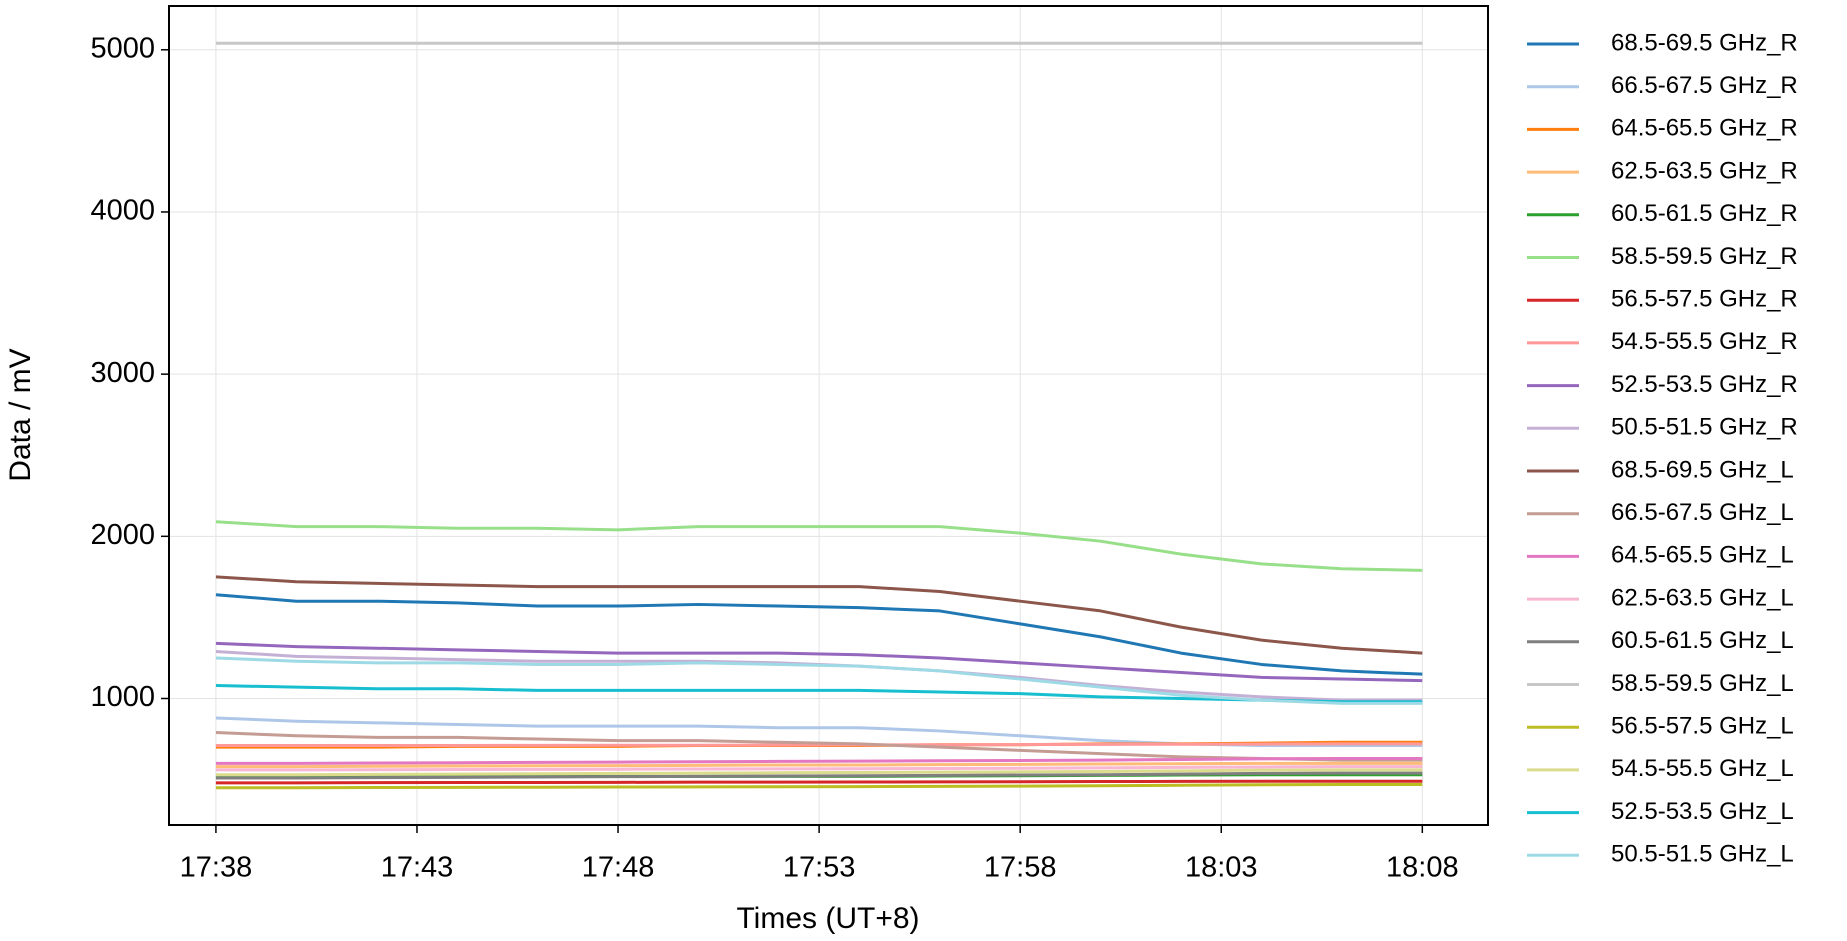  What do you see at coordinates (1704, 128) in the screenshot?
I see `legend-label: 64.5-65.5 GHz_R` at bounding box center [1704, 128].